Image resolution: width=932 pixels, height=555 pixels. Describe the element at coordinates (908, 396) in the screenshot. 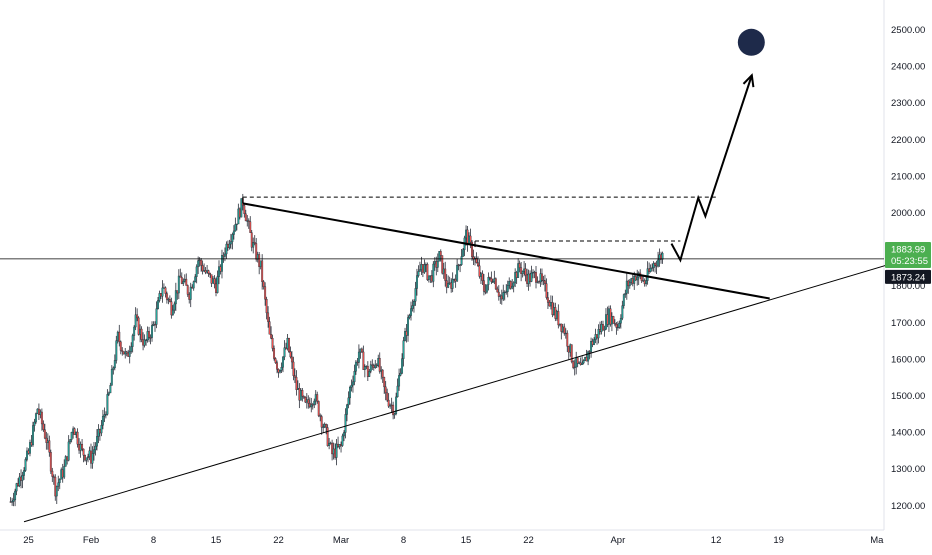

I see `y-tick-label: 1500.00` at that location.